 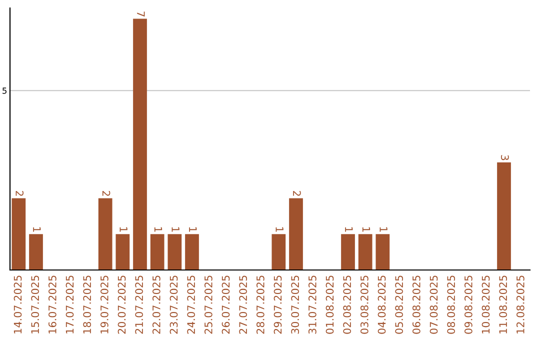 What do you see at coordinates (451, 305) in the screenshot?
I see `x-tick-label: 08.08.2025` at bounding box center [451, 305].